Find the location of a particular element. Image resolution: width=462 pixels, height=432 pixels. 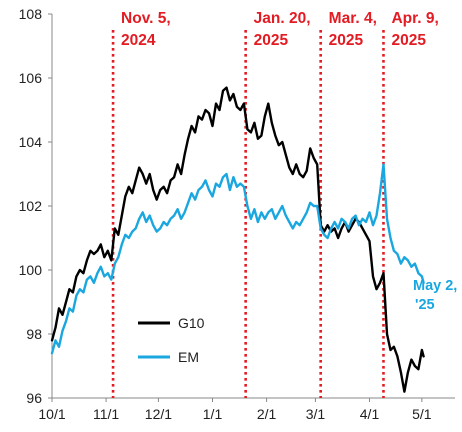

x-tick-label: 2/1 is located at coordinates (267, 414).